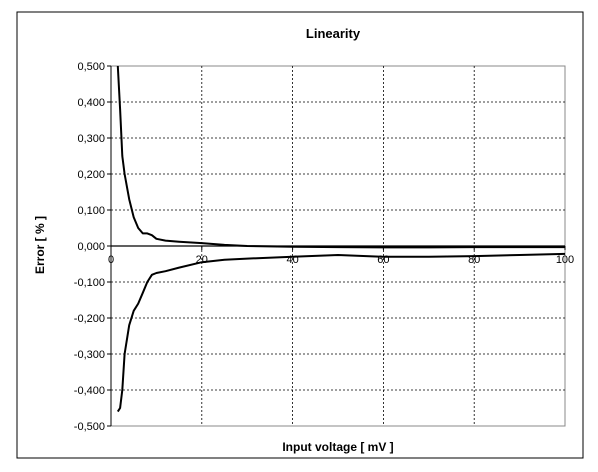 This screenshot has height=472, width=598. What do you see at coordinates (89, 319) in the screenshot?
I see `y-tick-label: -0,200` at bounding box center [89, 319].